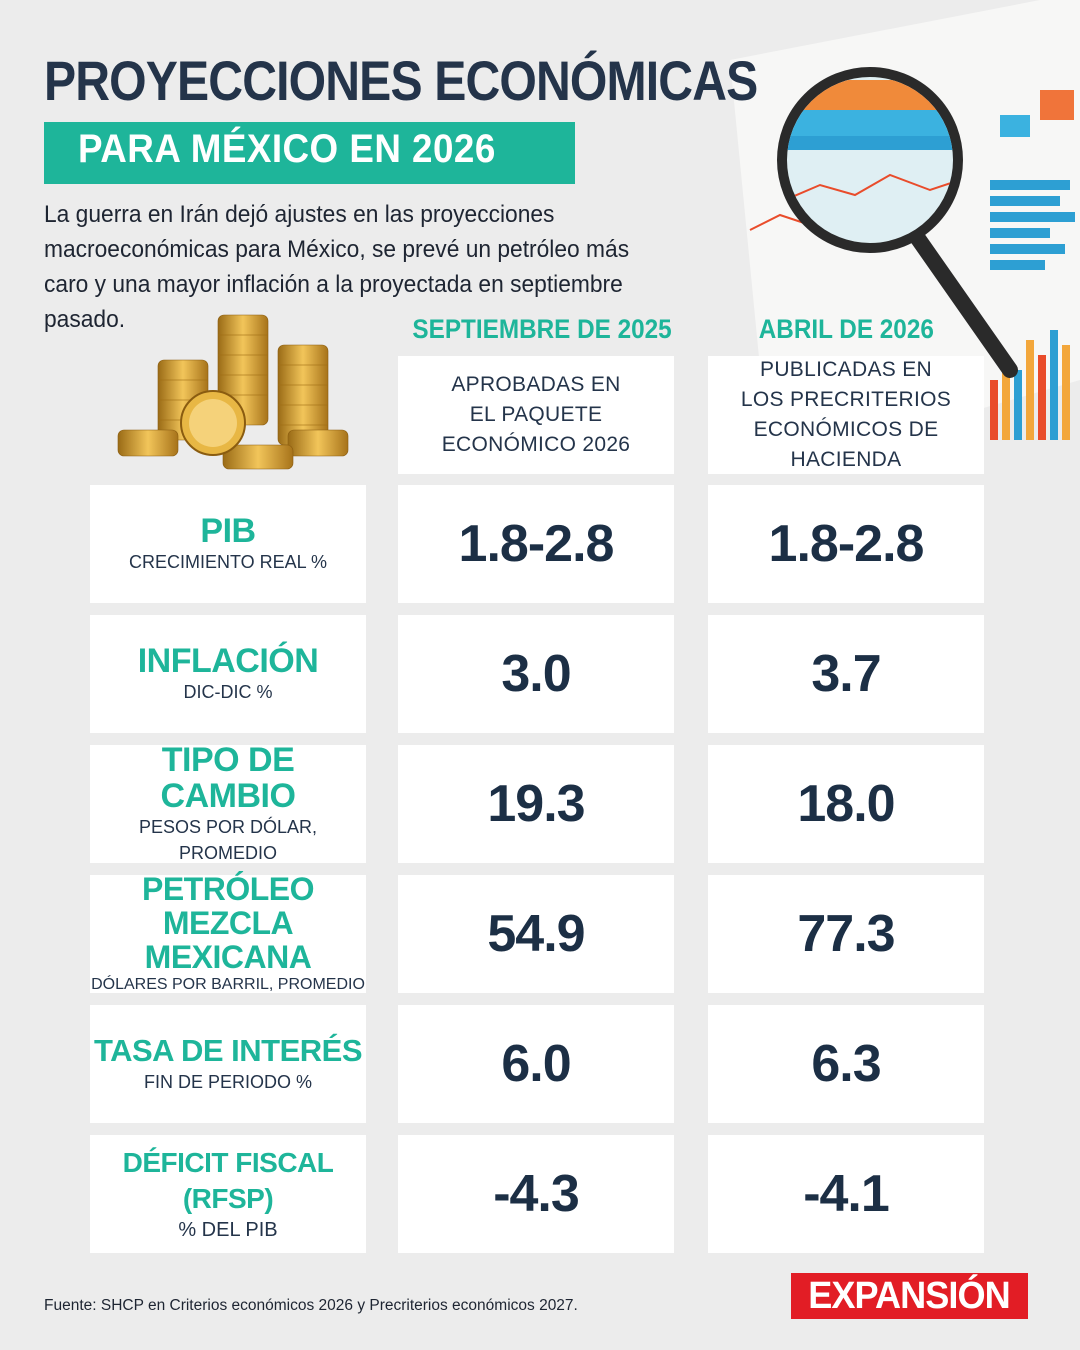  I want to click on value-text: -4.1, so click(846, 1194).